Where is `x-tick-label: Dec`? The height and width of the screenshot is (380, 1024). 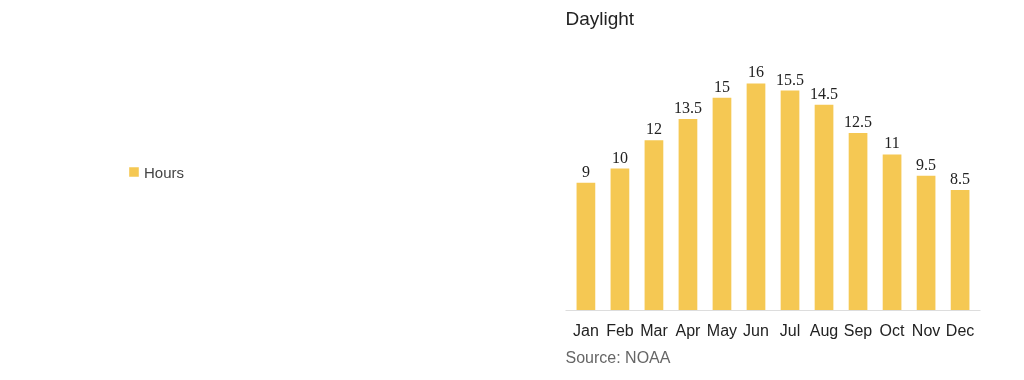
x-tick-label: Dec is located at coordinates (960, 330).